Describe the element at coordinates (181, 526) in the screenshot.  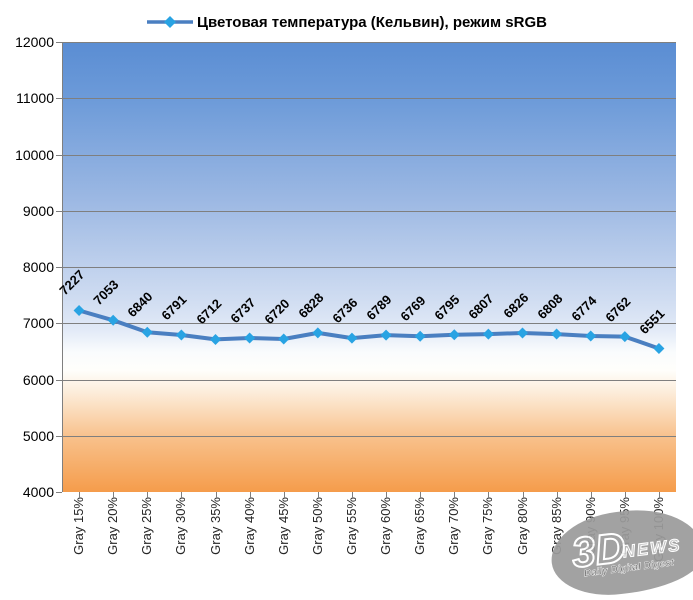
I see `x-axis-tick-label: Gray 30%` at that location.